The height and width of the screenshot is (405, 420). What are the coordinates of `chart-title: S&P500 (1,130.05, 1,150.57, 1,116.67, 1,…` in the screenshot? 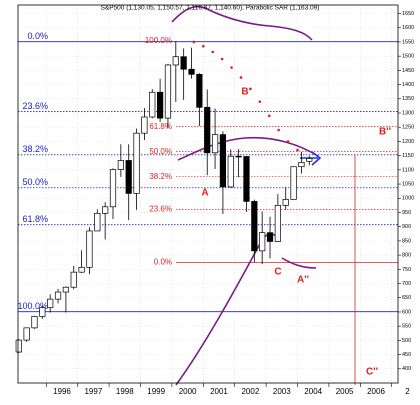 It's located at (210, 8).